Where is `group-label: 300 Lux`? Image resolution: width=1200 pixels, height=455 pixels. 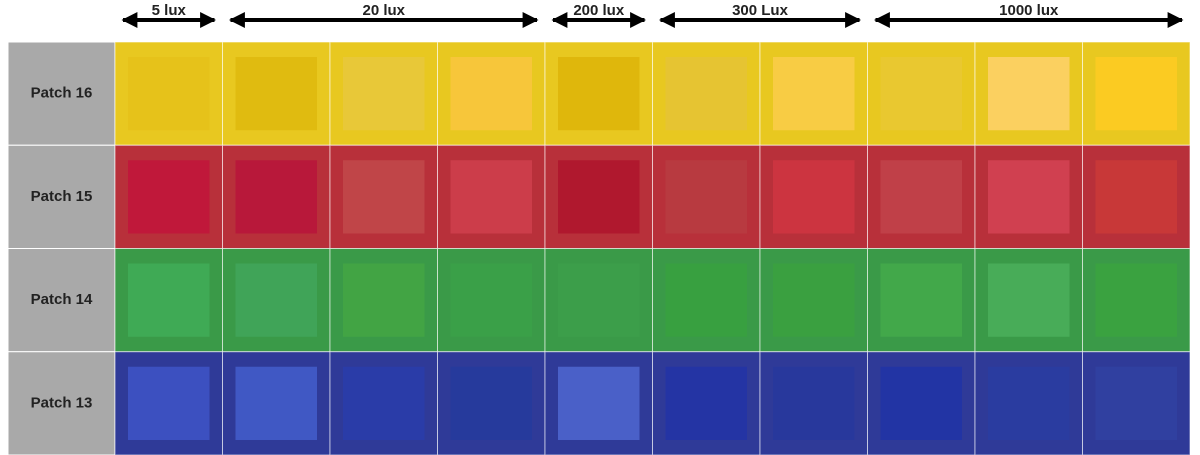 group-label: 300 Lux is located at coordinates (760, 10).